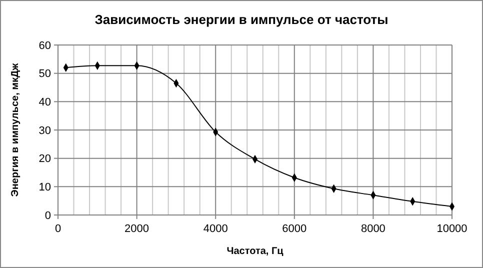  Describe the element at coordinates (44, 159) in the screenshot. I see `y-tick-label: 20` at that location.